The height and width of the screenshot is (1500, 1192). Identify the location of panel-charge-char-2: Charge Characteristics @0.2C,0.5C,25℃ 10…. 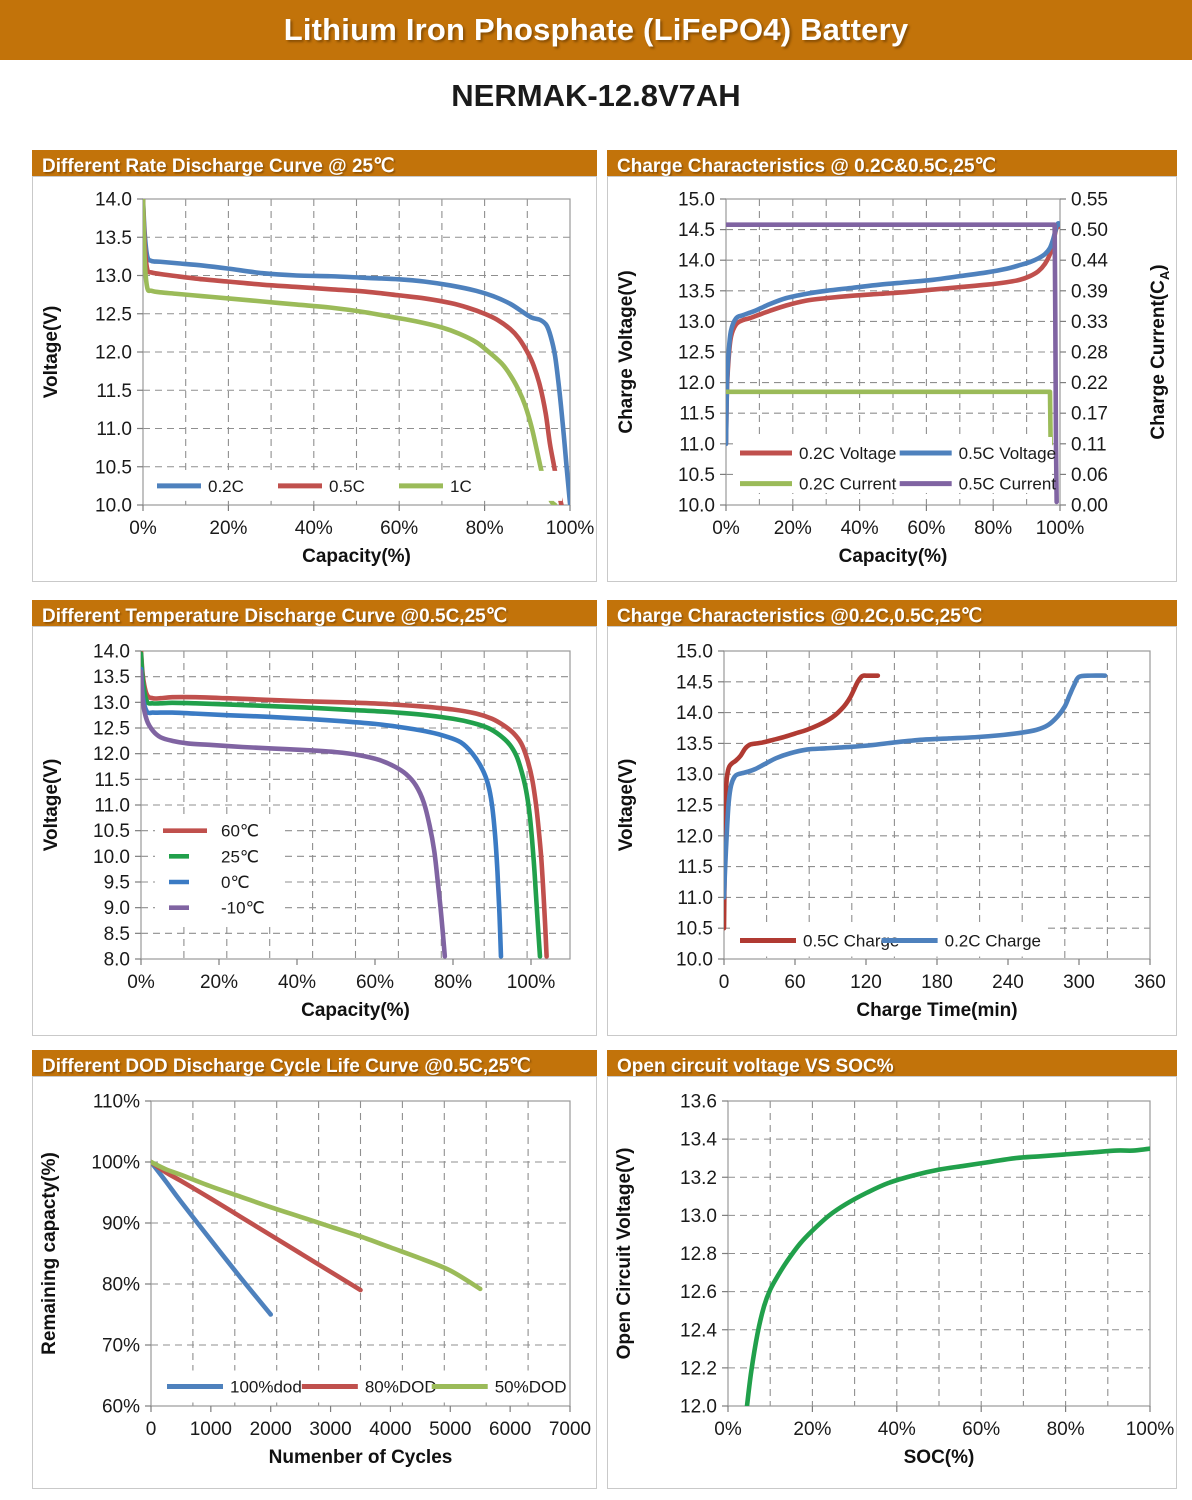
(892, 818).